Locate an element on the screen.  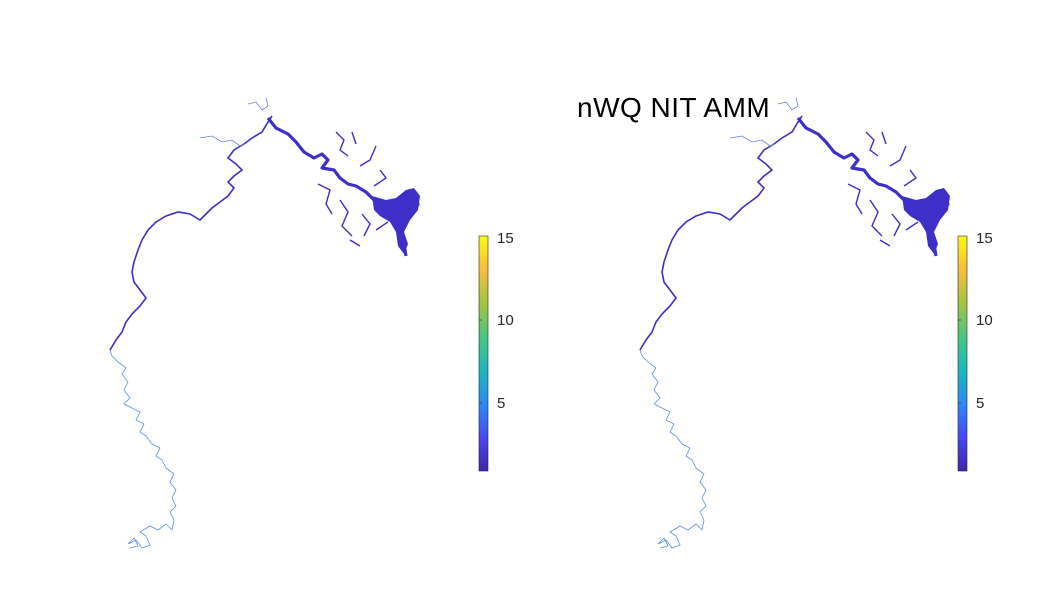
right-tributary-top is located at coordinates (788, 104).